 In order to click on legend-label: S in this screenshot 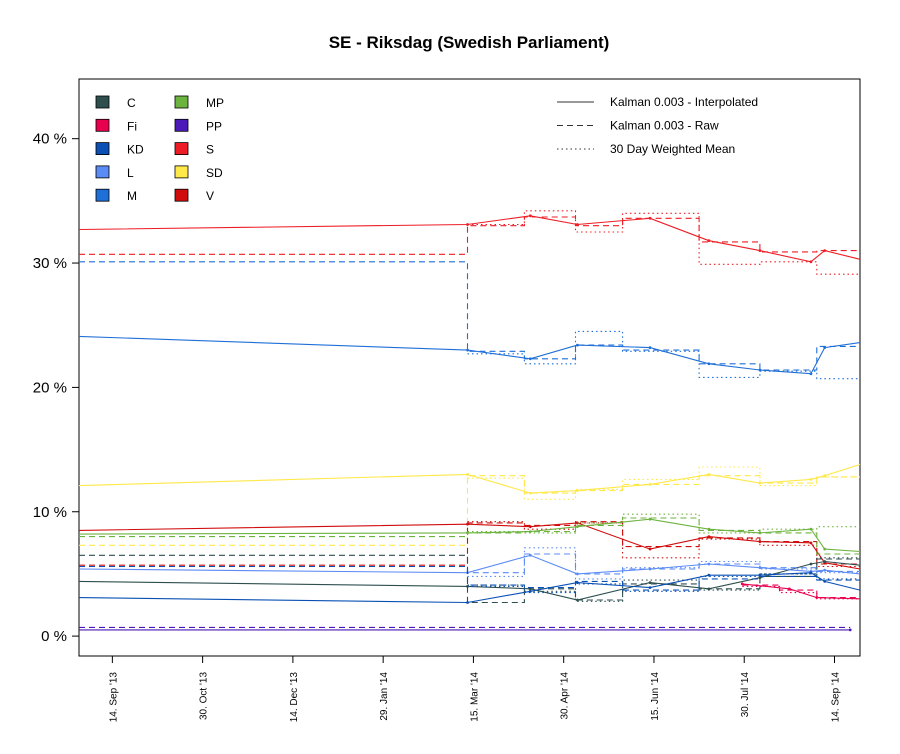, I will do `click(210, 150)`.